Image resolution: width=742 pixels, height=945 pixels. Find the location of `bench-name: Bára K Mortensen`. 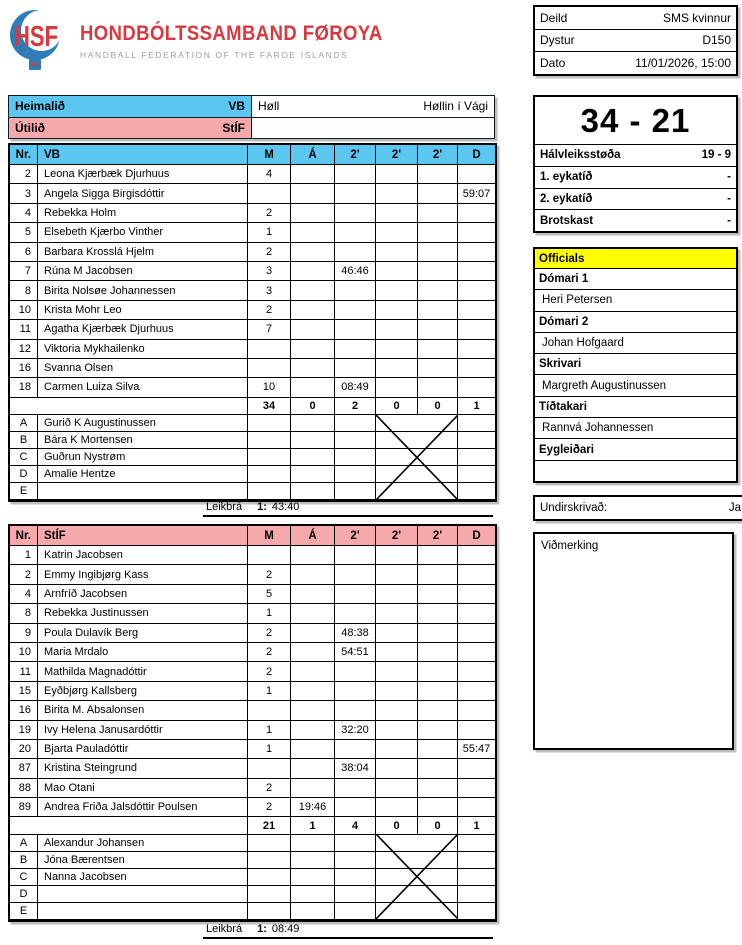

bench-name: Bára K Mortensen is located at coordinates (143, 441).